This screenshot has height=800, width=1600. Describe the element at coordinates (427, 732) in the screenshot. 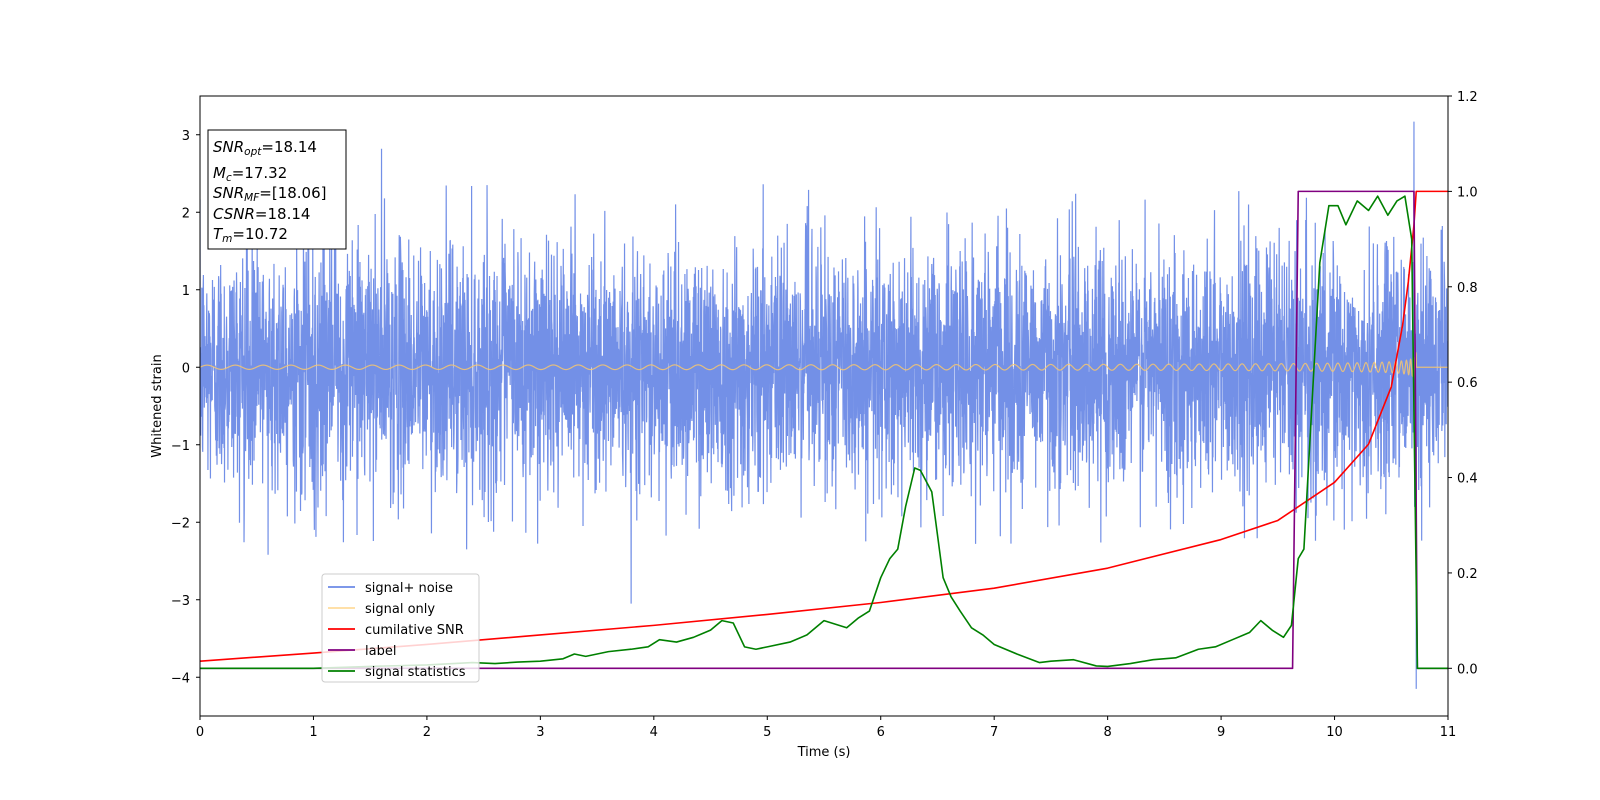

I see `x-tick-label: 2` at that location.